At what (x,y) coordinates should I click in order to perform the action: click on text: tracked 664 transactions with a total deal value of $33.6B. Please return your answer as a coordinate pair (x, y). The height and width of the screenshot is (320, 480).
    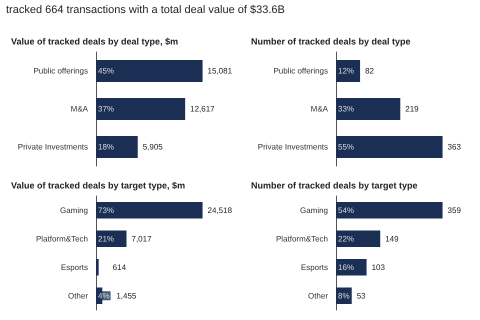
    Looking at the image, I should click on (145, 10).